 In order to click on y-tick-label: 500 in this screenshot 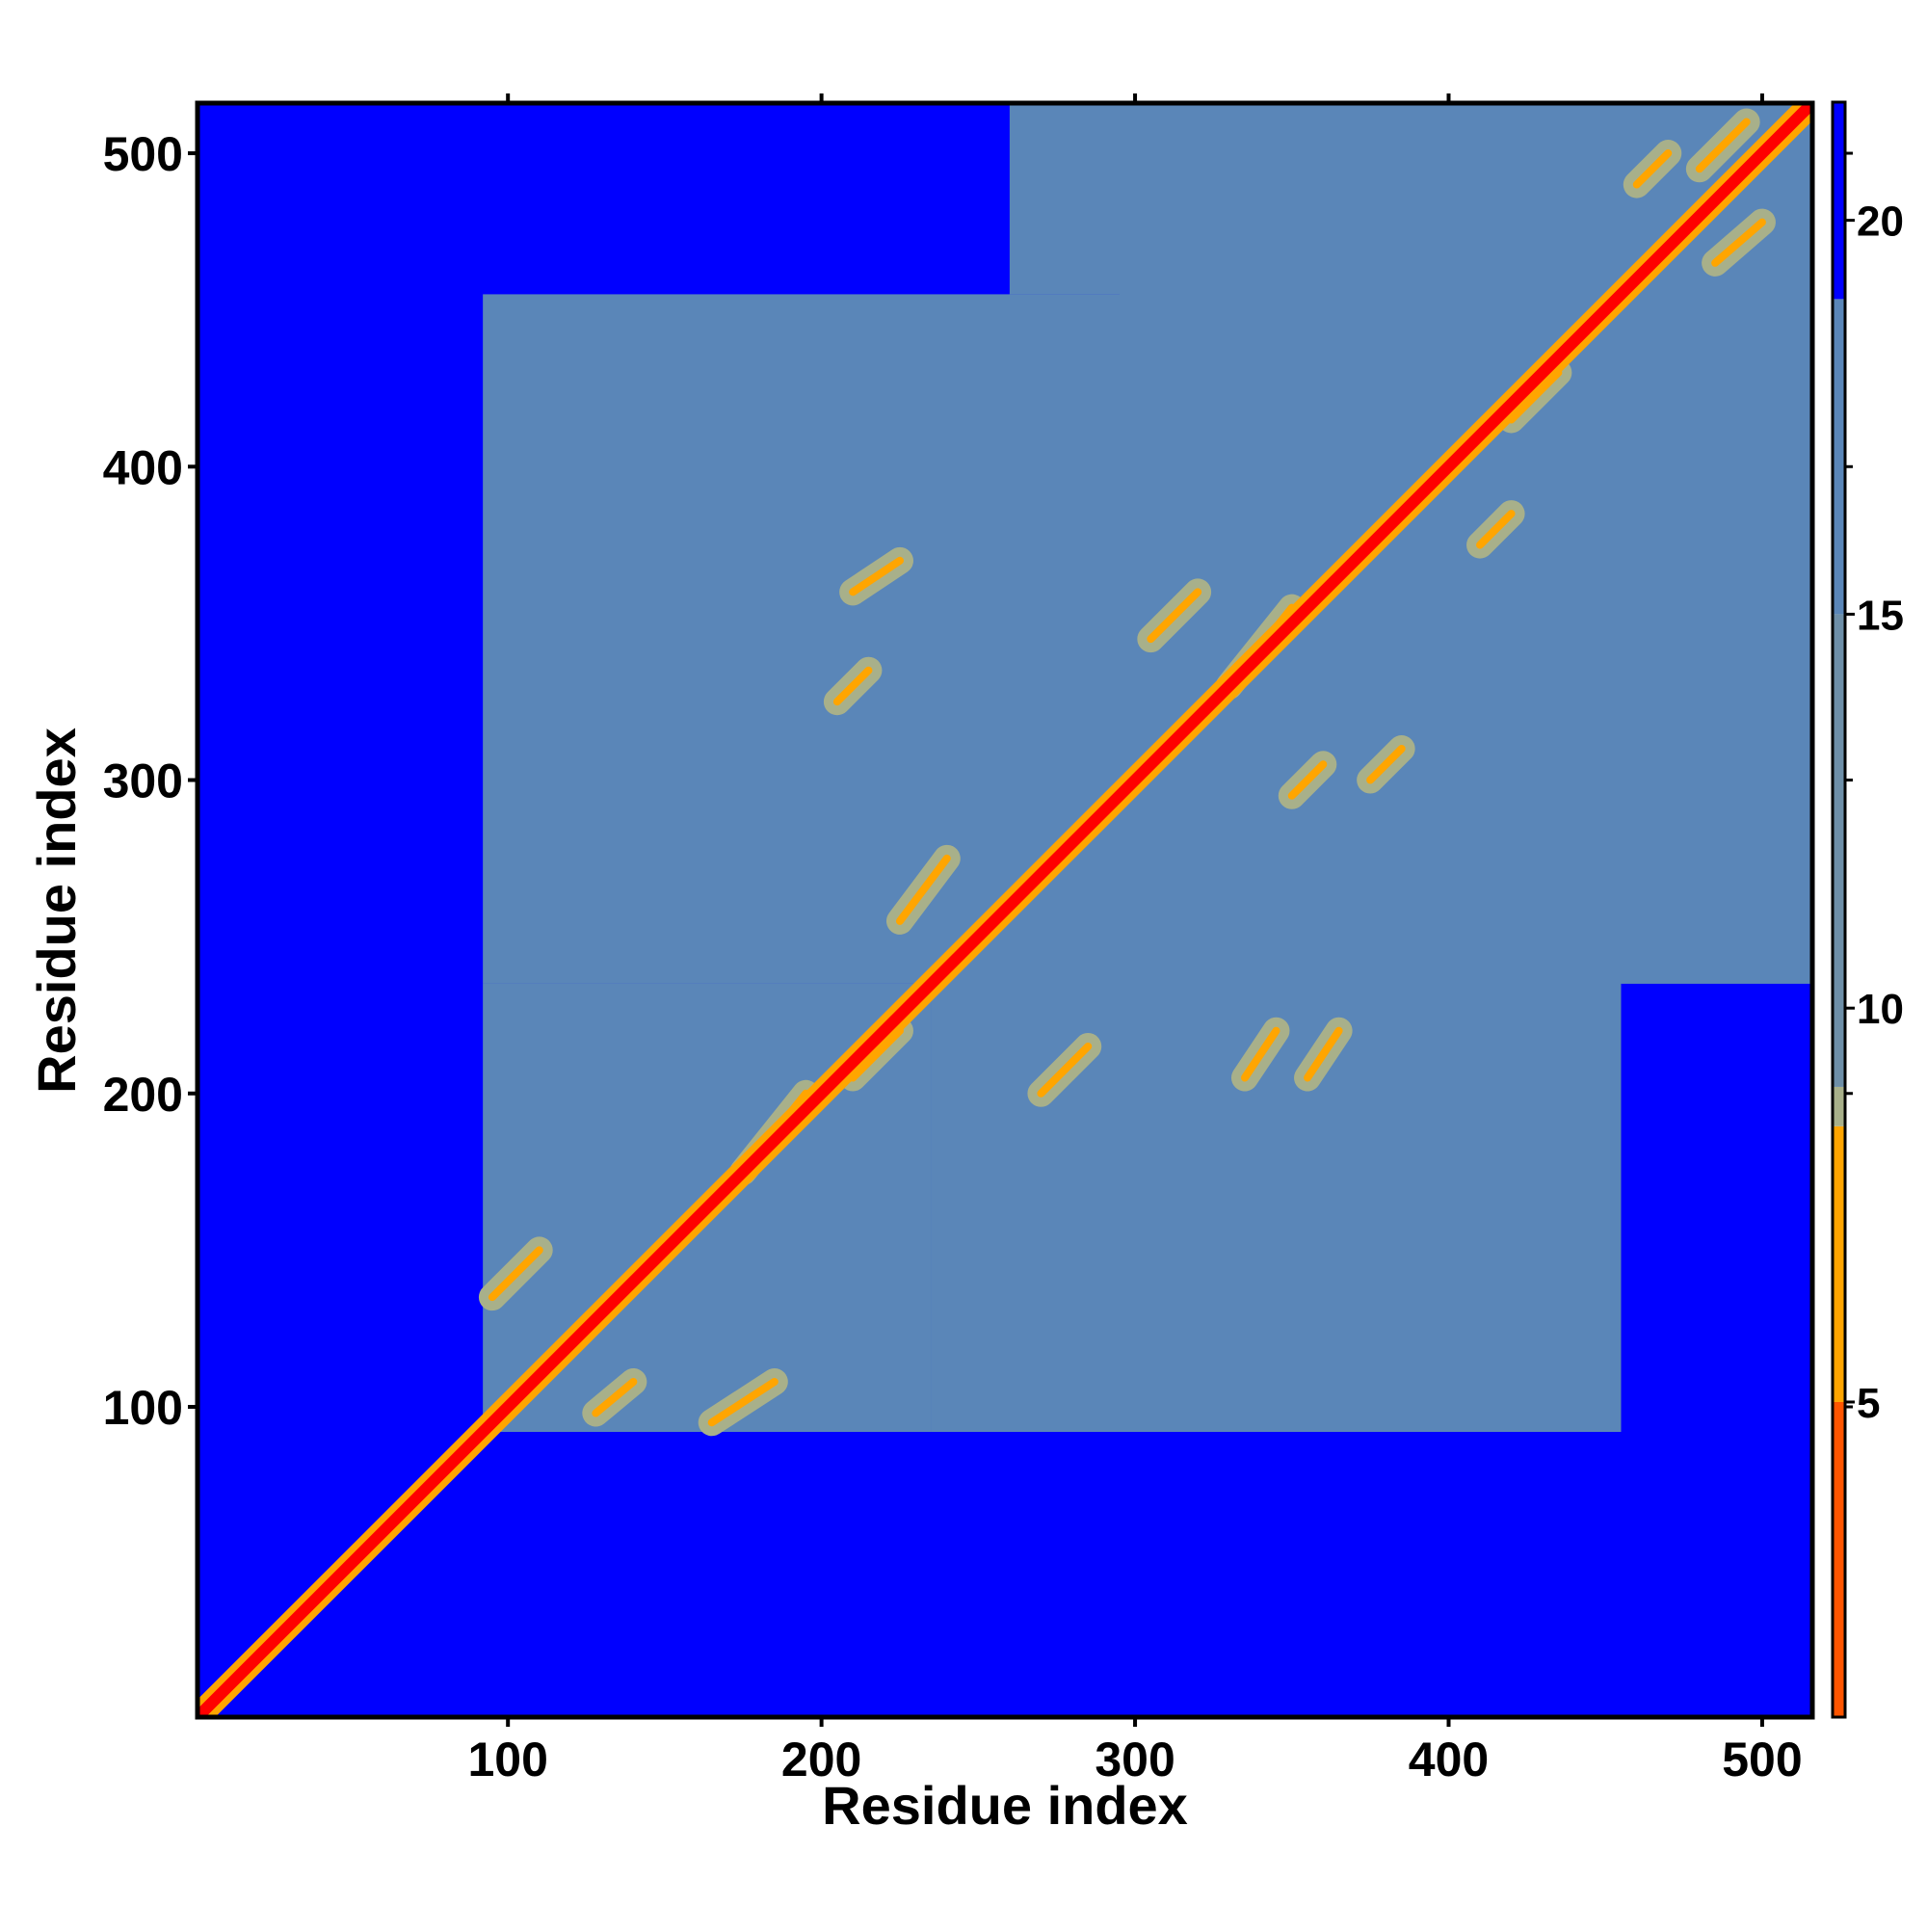, I will do `click(143, 154)`.